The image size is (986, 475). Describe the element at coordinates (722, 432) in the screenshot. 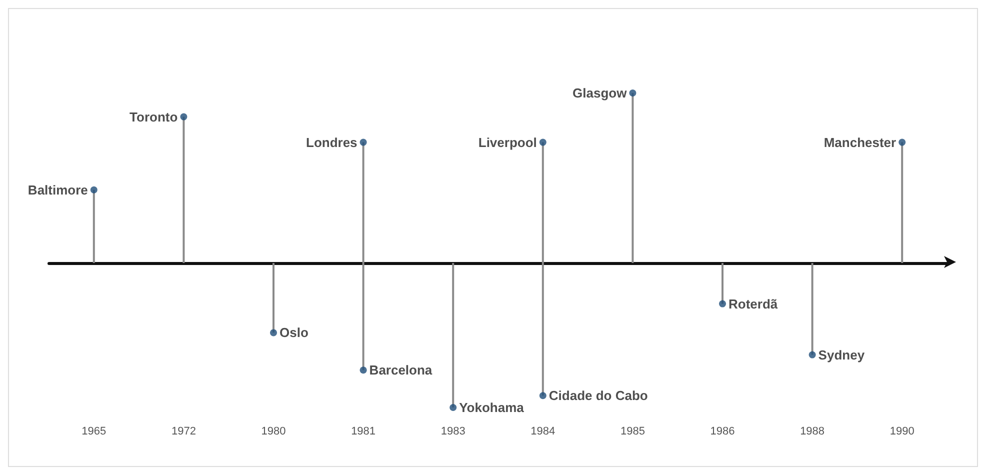

I see `x-tick-label: 1986` at that location.